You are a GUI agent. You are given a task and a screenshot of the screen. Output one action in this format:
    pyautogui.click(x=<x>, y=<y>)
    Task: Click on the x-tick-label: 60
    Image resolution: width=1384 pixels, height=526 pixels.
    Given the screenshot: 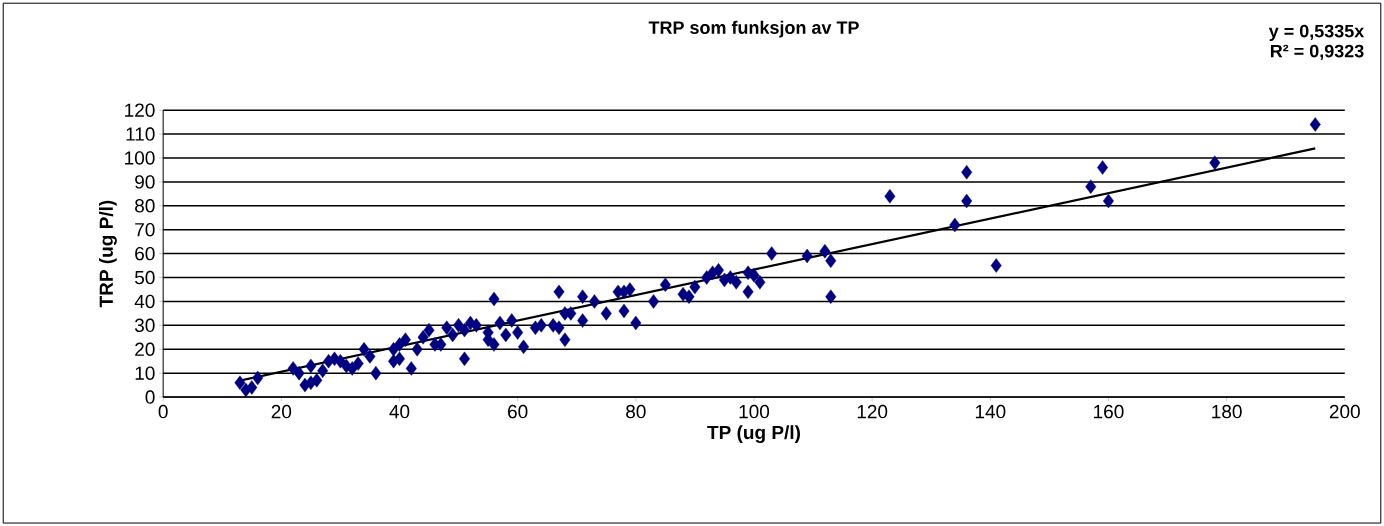 What is the action you would take?
    pyautogui.click(x=518, y=411)
    